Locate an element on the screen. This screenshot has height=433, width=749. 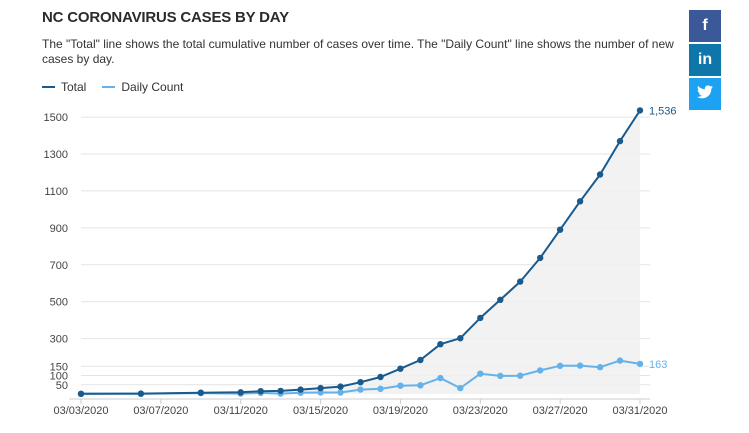
legend-item-daily-count: Daily Count is located at coordinates (142, 87).